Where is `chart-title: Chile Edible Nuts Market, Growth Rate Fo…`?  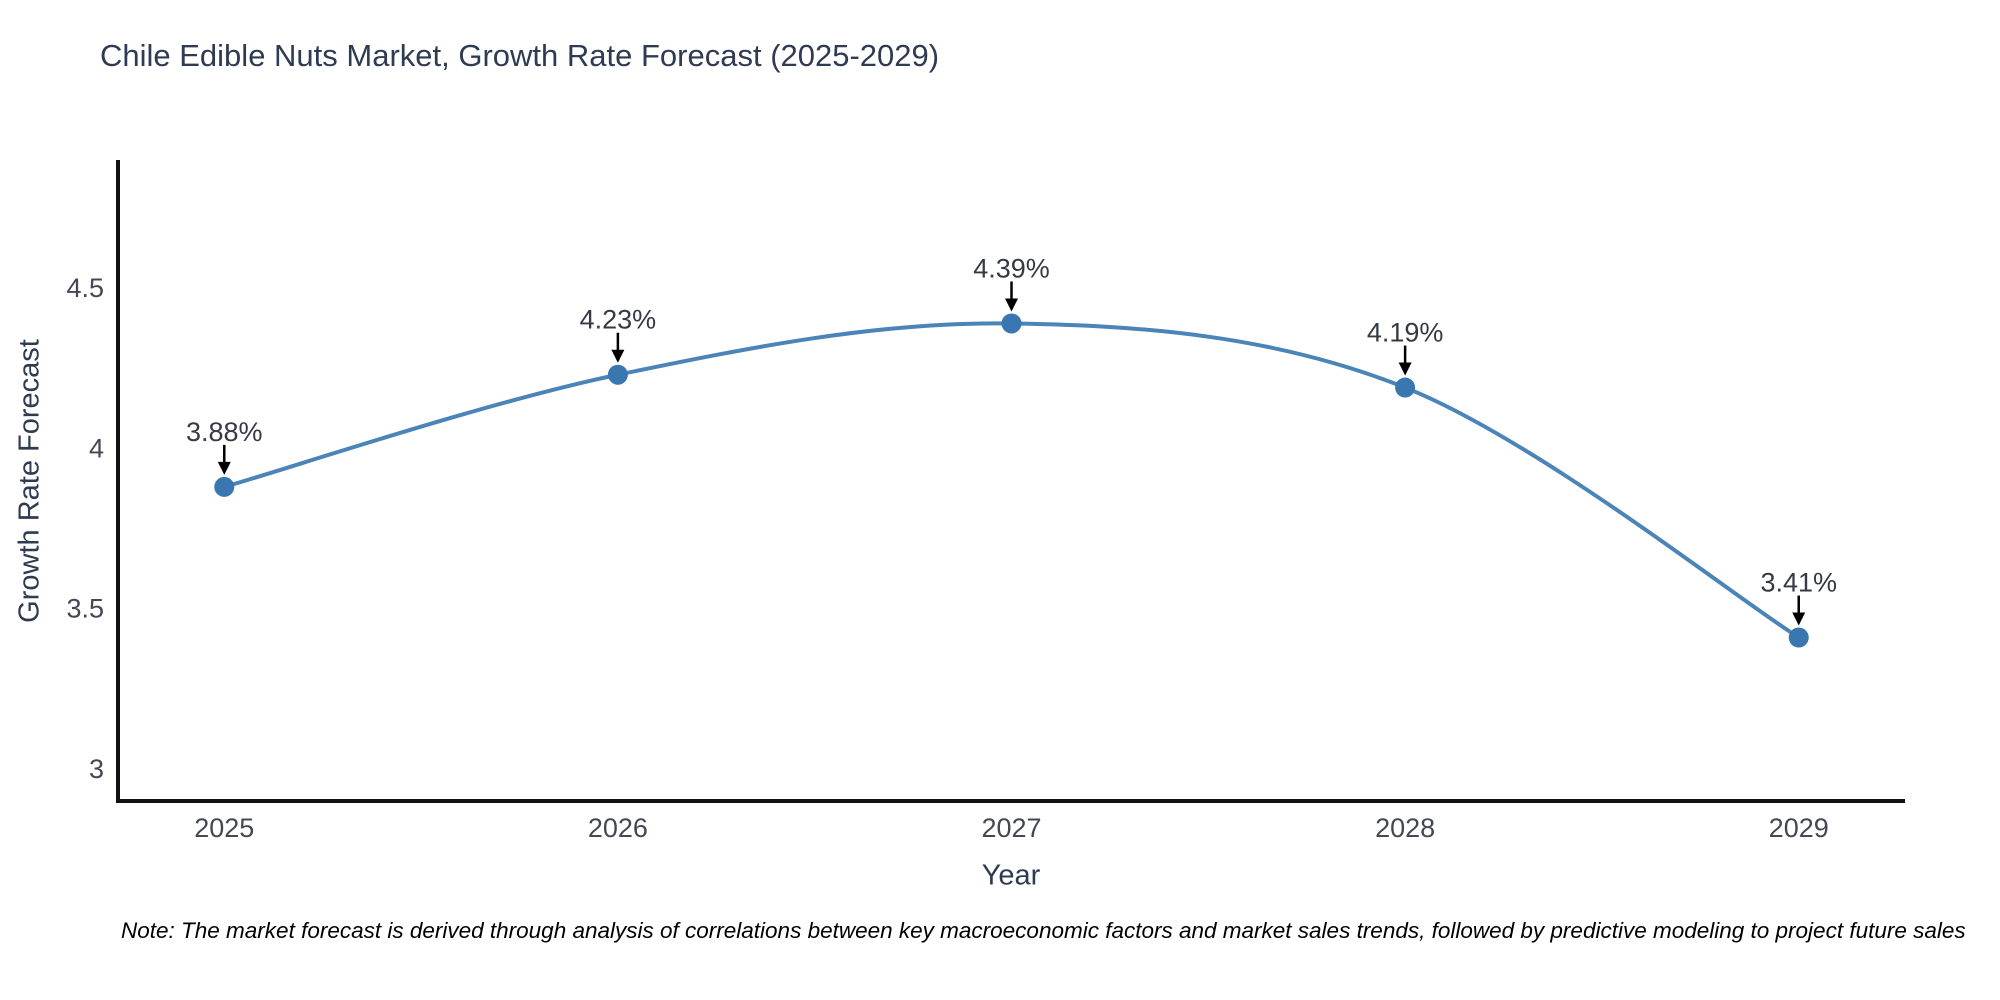 chart-title: Chile Edible Nuts Market, Growth Rate Fo… is located at coordinates (520, 55).